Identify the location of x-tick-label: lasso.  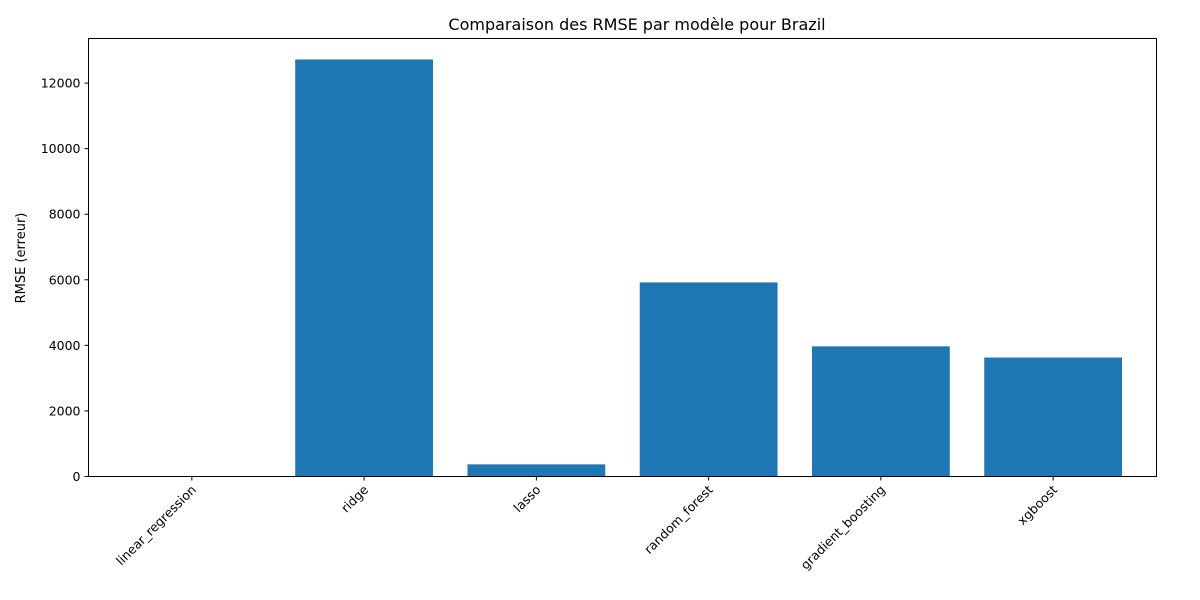
(526, 498).